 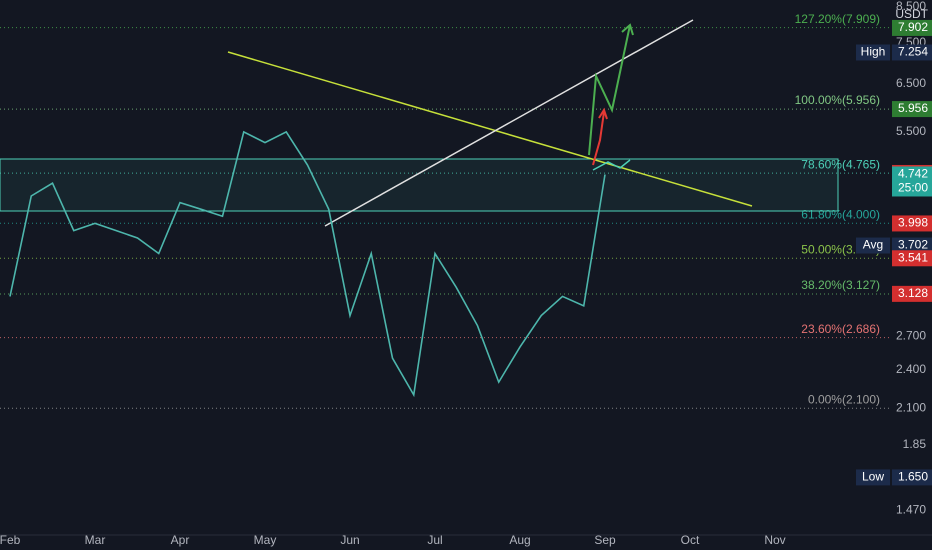 I want to click on x-tick-label: Oct, so click(x=690, y=540).